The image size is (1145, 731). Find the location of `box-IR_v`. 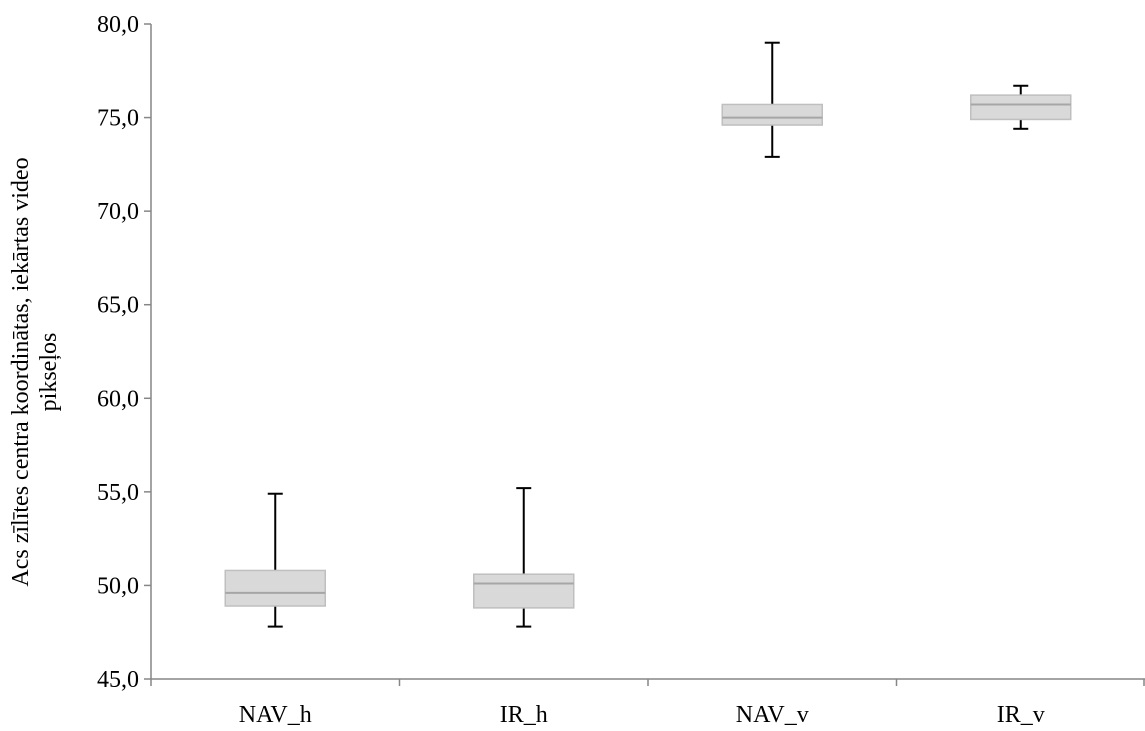

box-IR_v is located at coordinates (1021, 107).